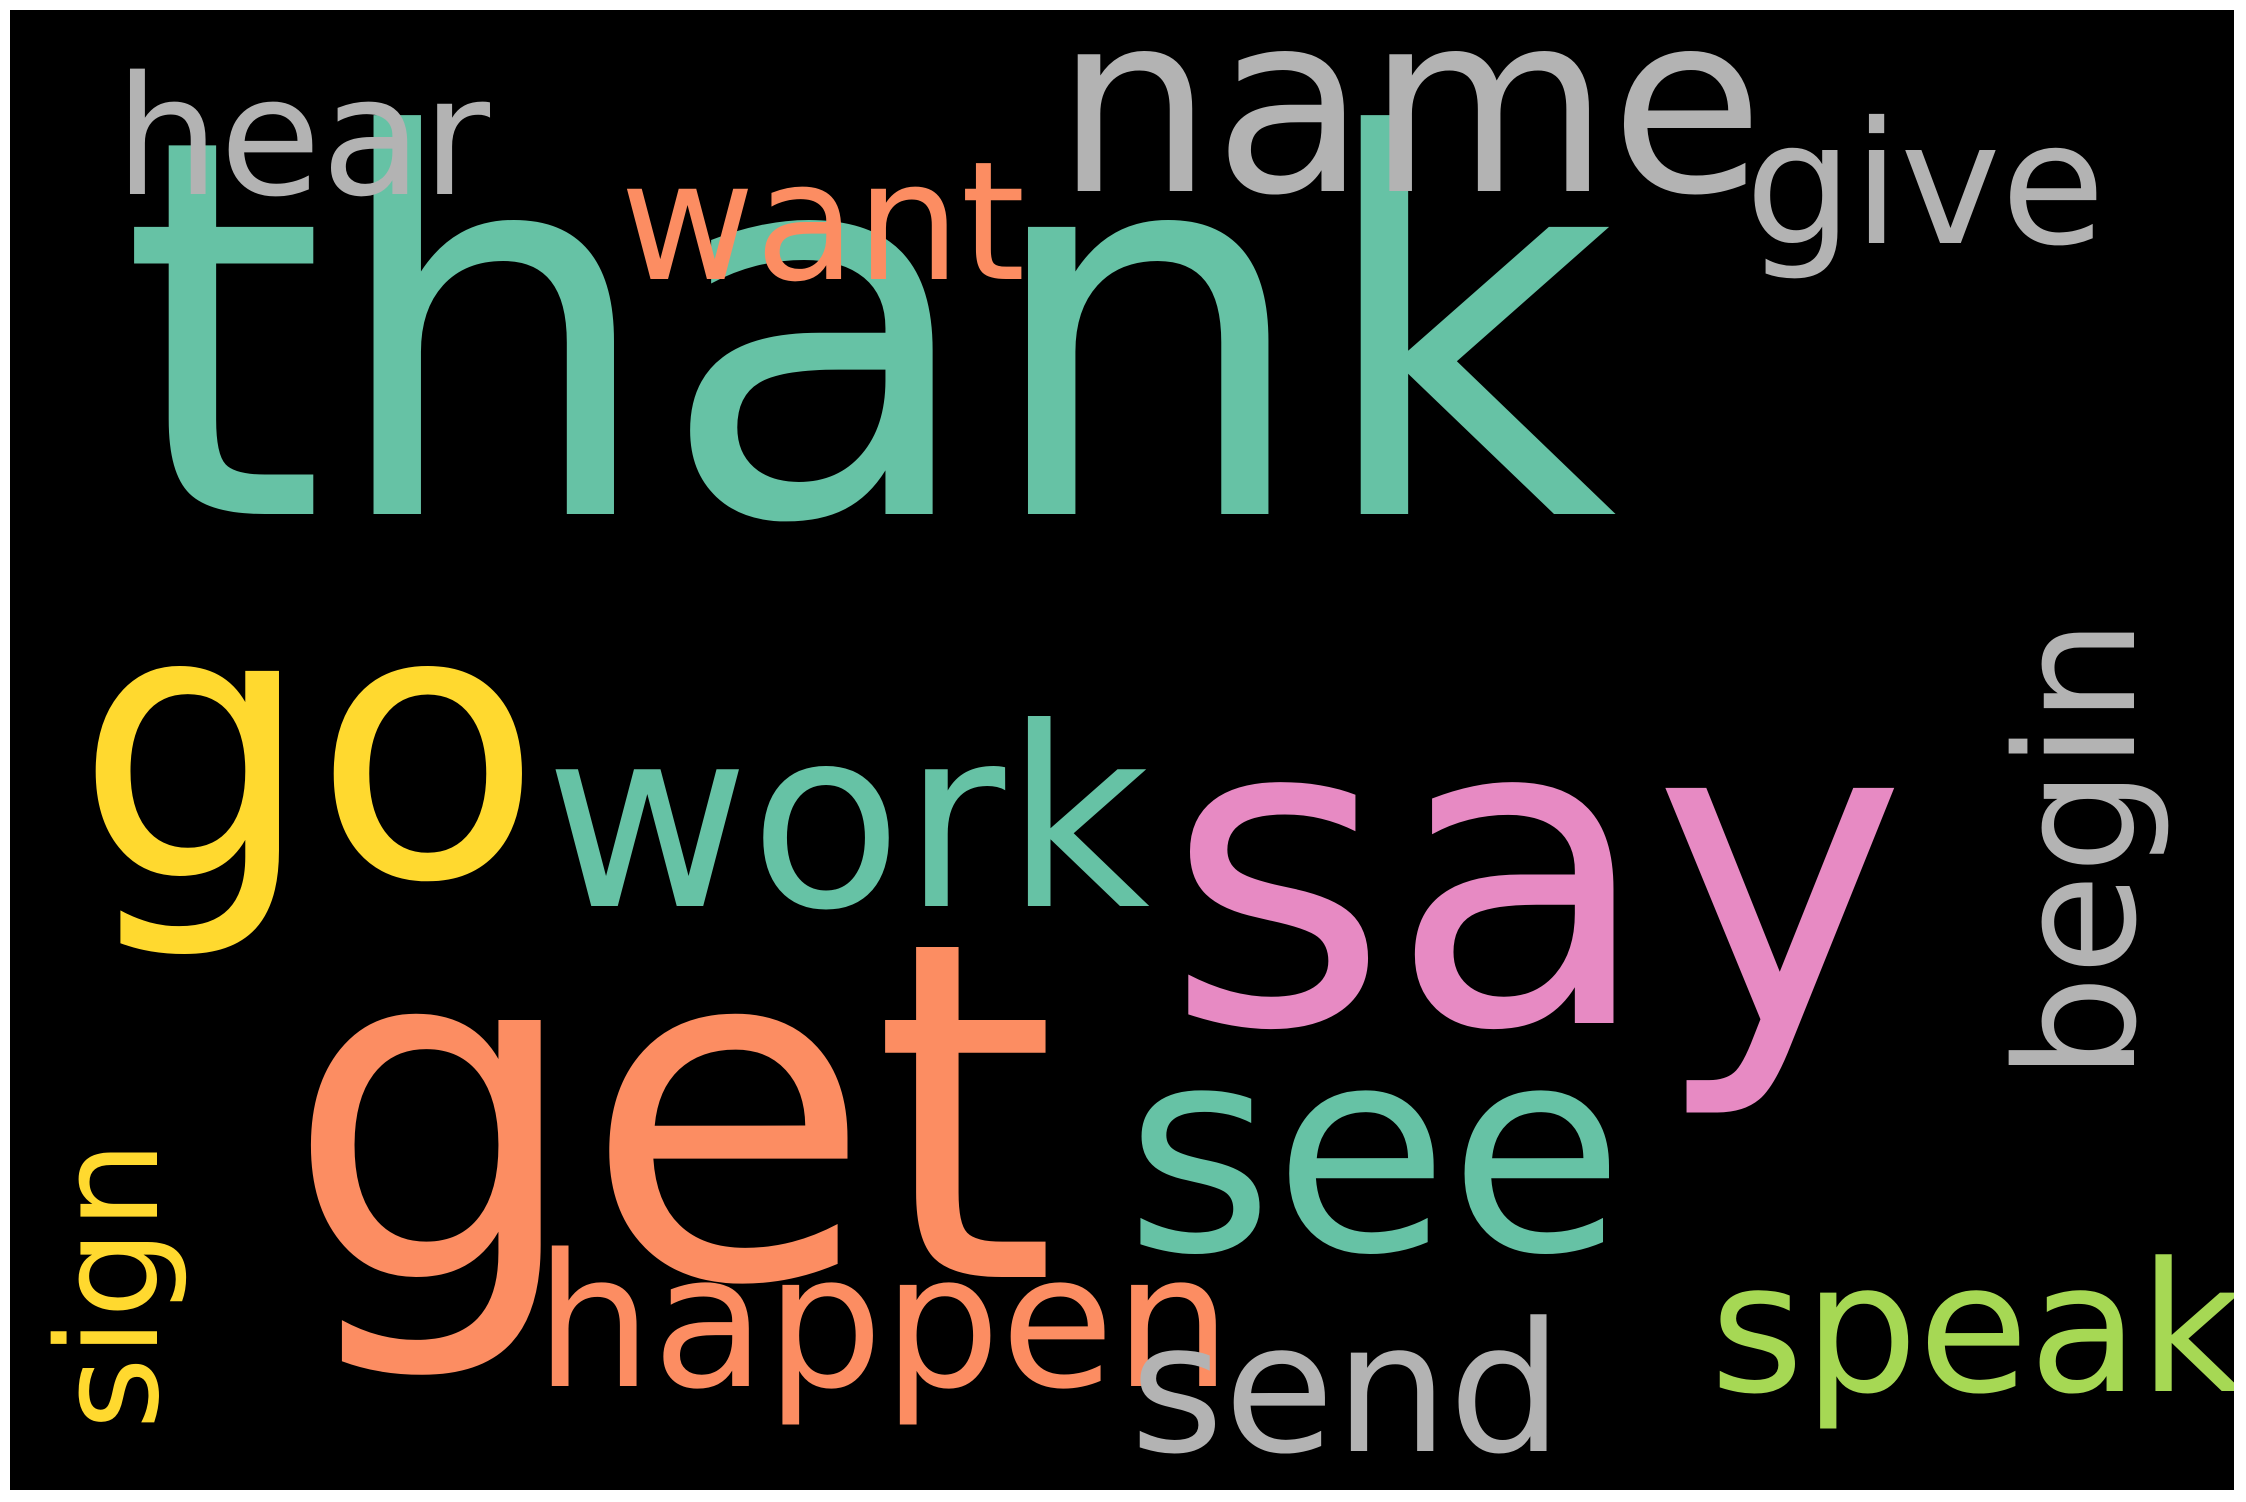  Describe the element at coordinates (823, 222) in the screenshot. I see `word-want: want` at that location.